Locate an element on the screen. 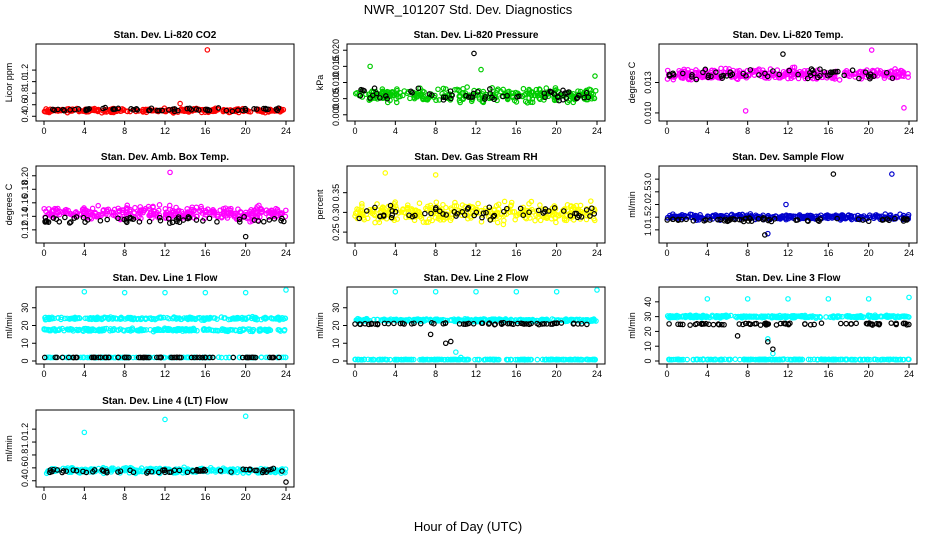 The height and width of the screenshot is (540, 936). y-tick-label: 0.000 is located at coordinates (336, 115).